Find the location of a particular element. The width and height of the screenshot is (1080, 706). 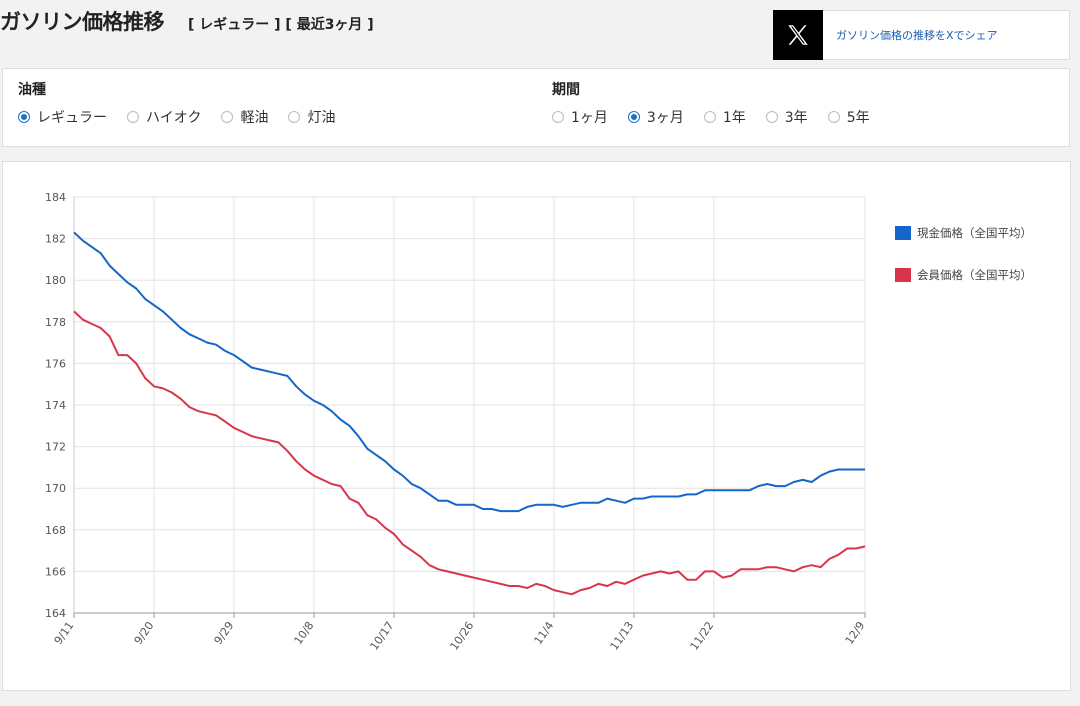

share-on-x-button: ガソリン価格の推移をXでシェア is located at coordinates (921, 35).